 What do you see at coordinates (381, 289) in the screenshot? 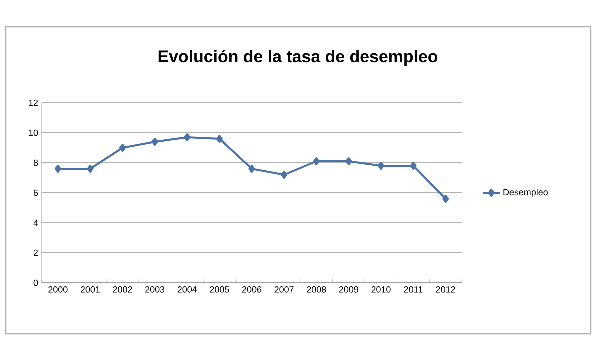
I see `x-tick-label: 2010` at bounding box center [381, 289].